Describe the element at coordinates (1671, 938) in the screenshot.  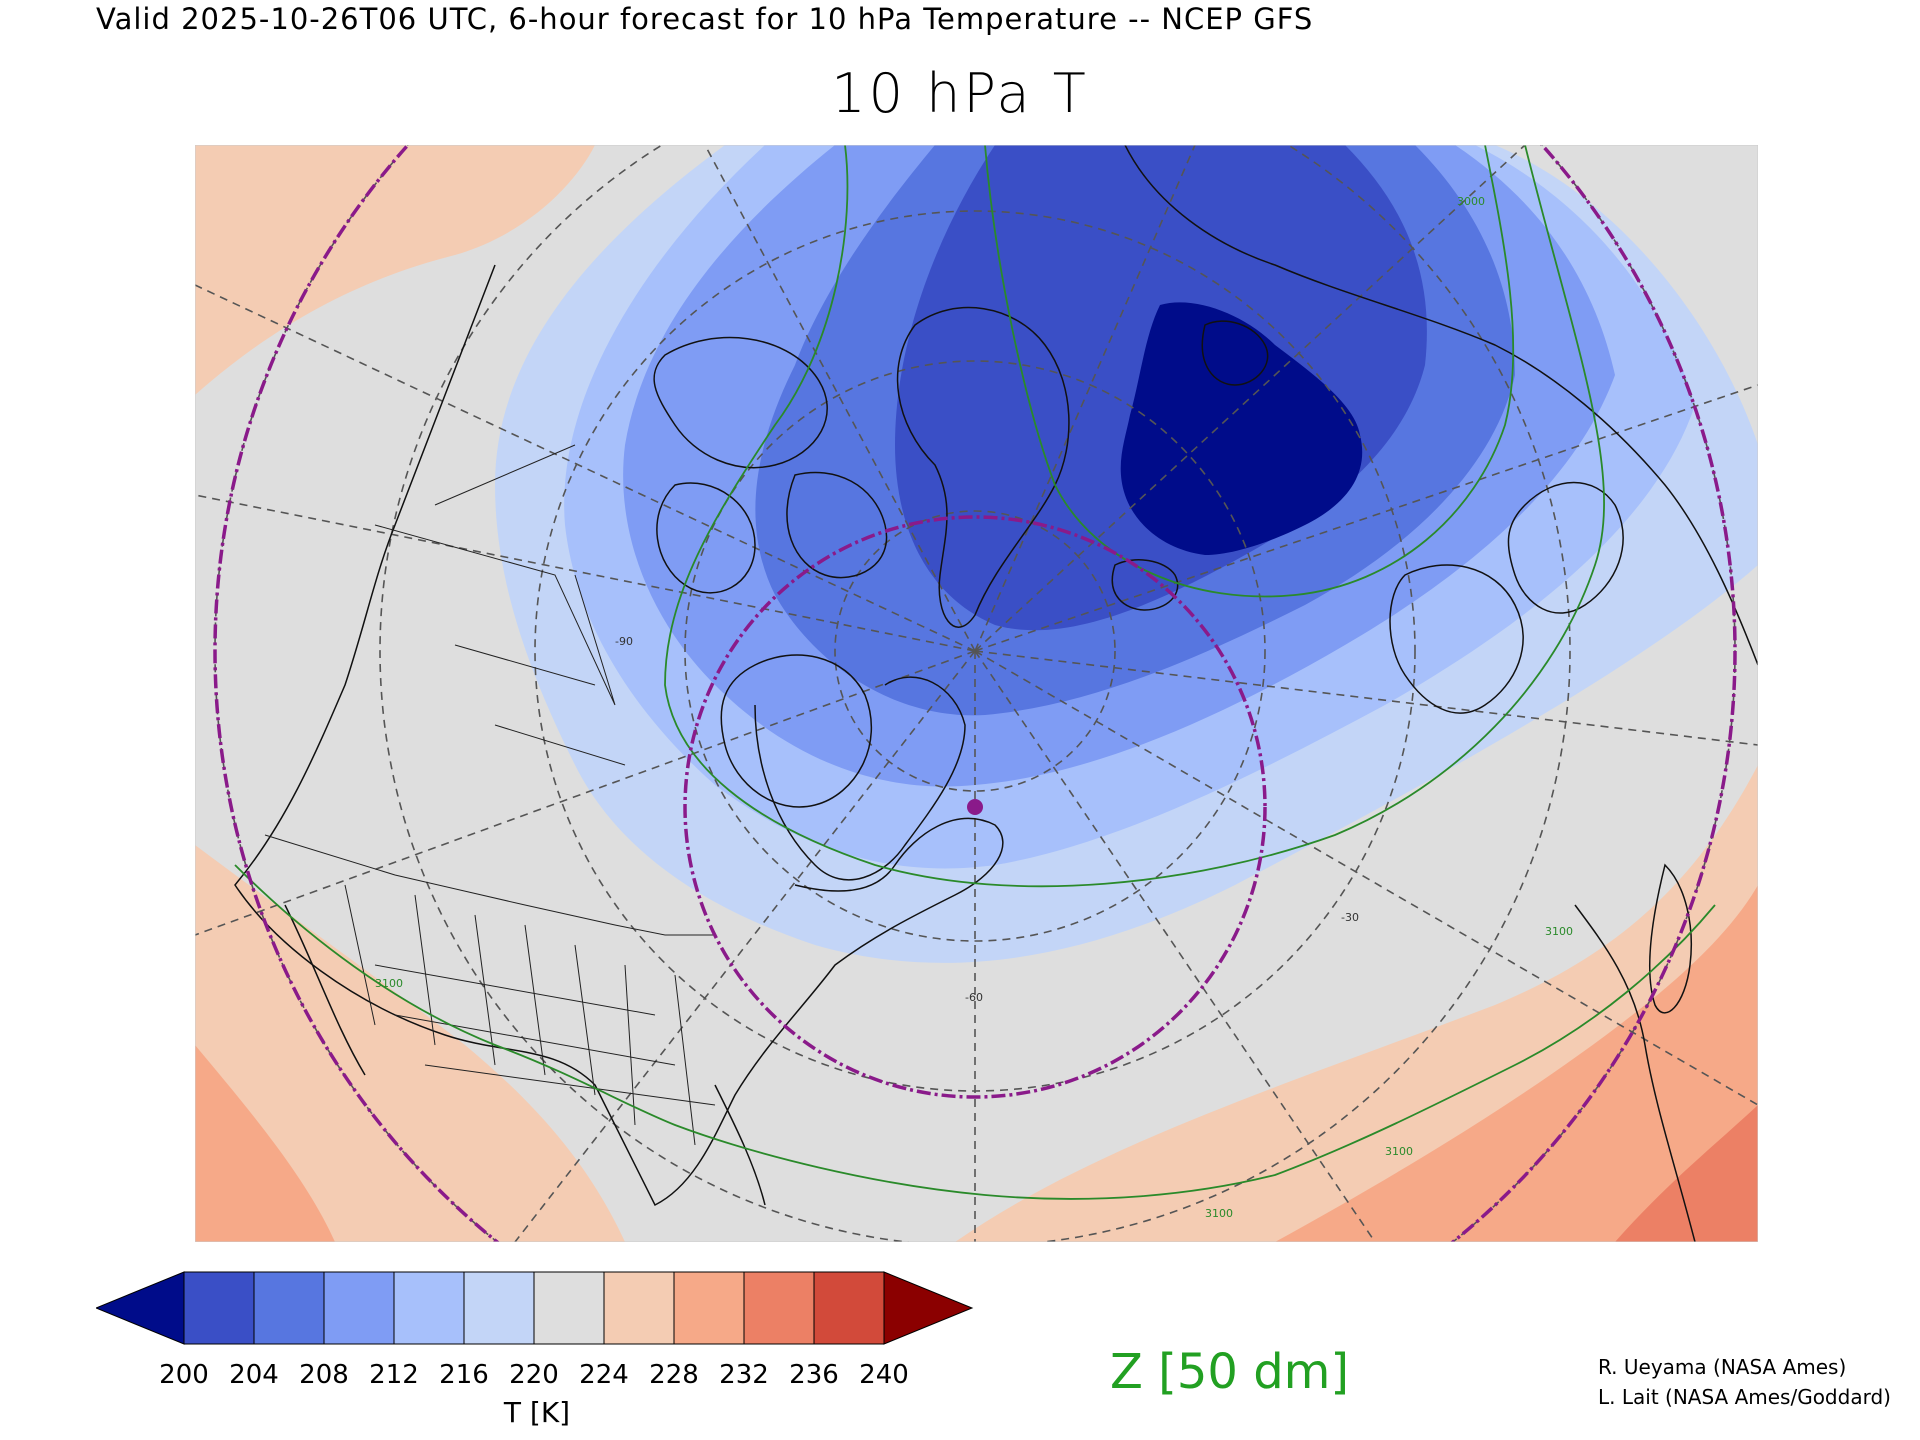
I see `japan-outline` at that location.